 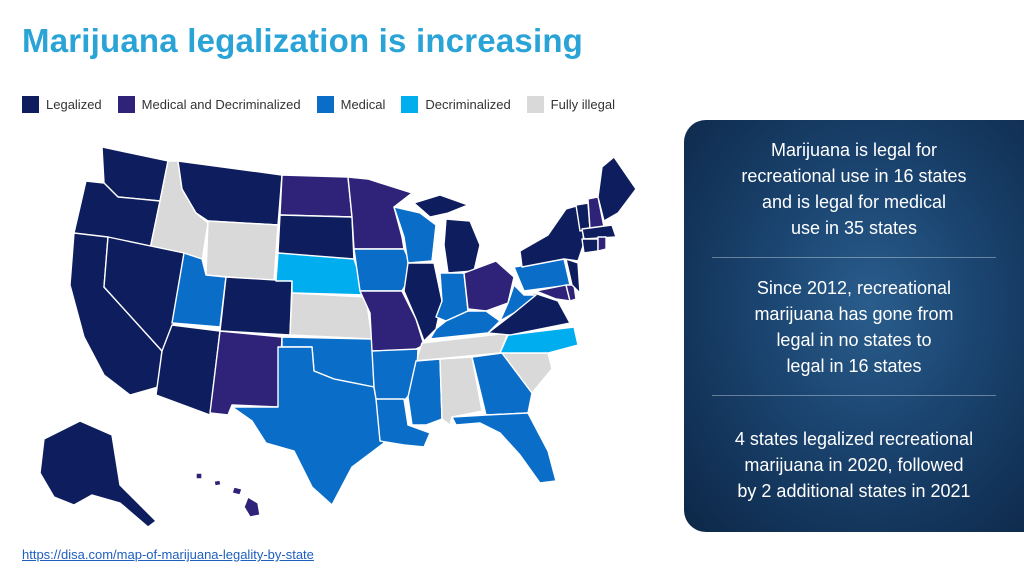 I want to click on state-hawaii-big-island, so click(x=252, y=507).